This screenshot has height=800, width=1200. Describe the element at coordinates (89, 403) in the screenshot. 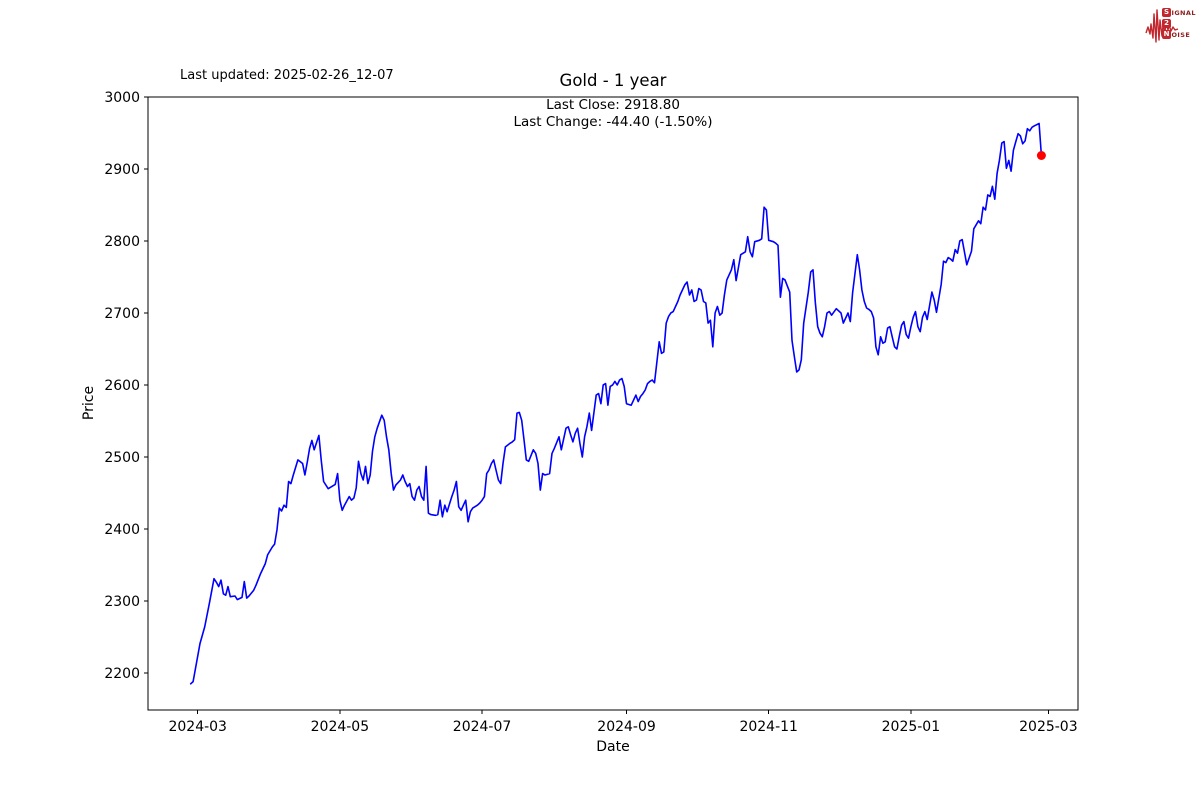

I see `y-axis-label: Price` at that location.